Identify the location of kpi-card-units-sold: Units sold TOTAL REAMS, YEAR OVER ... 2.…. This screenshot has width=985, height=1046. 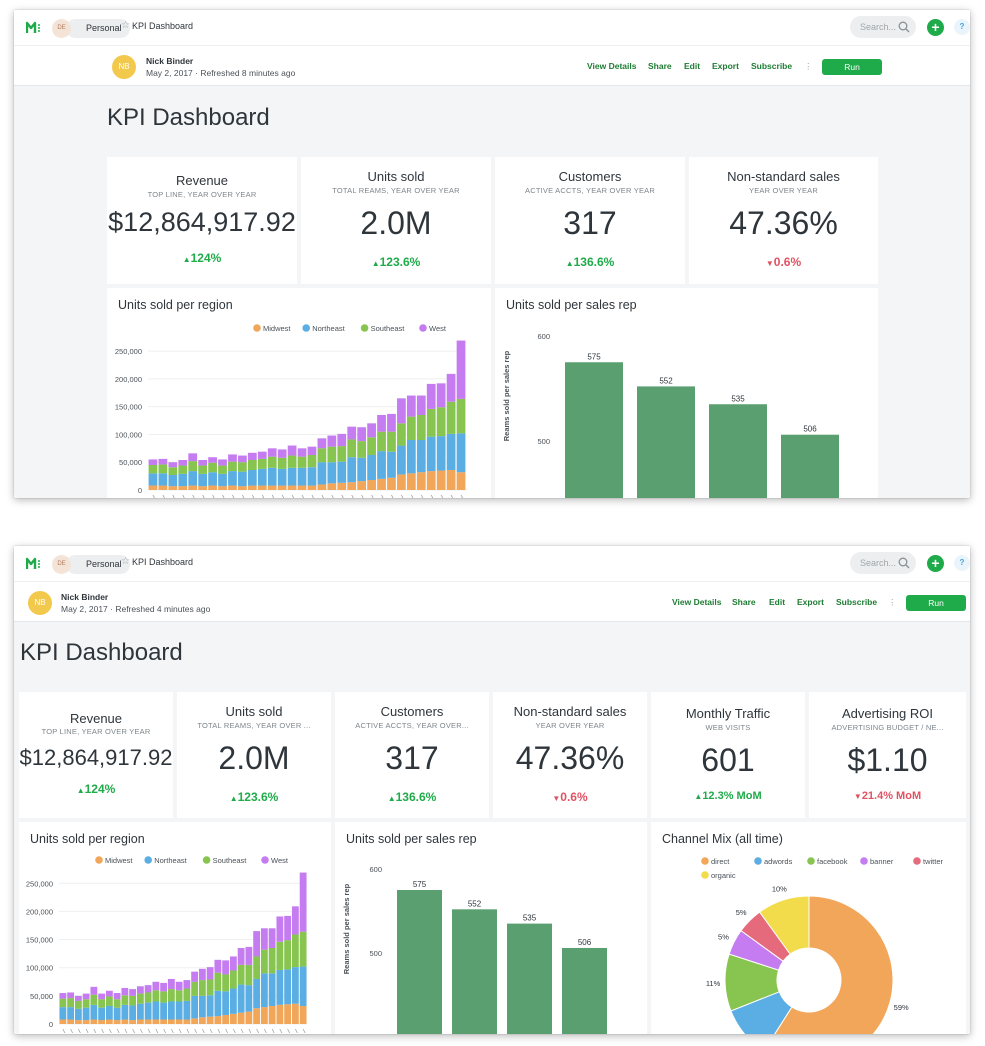
(254, 755).